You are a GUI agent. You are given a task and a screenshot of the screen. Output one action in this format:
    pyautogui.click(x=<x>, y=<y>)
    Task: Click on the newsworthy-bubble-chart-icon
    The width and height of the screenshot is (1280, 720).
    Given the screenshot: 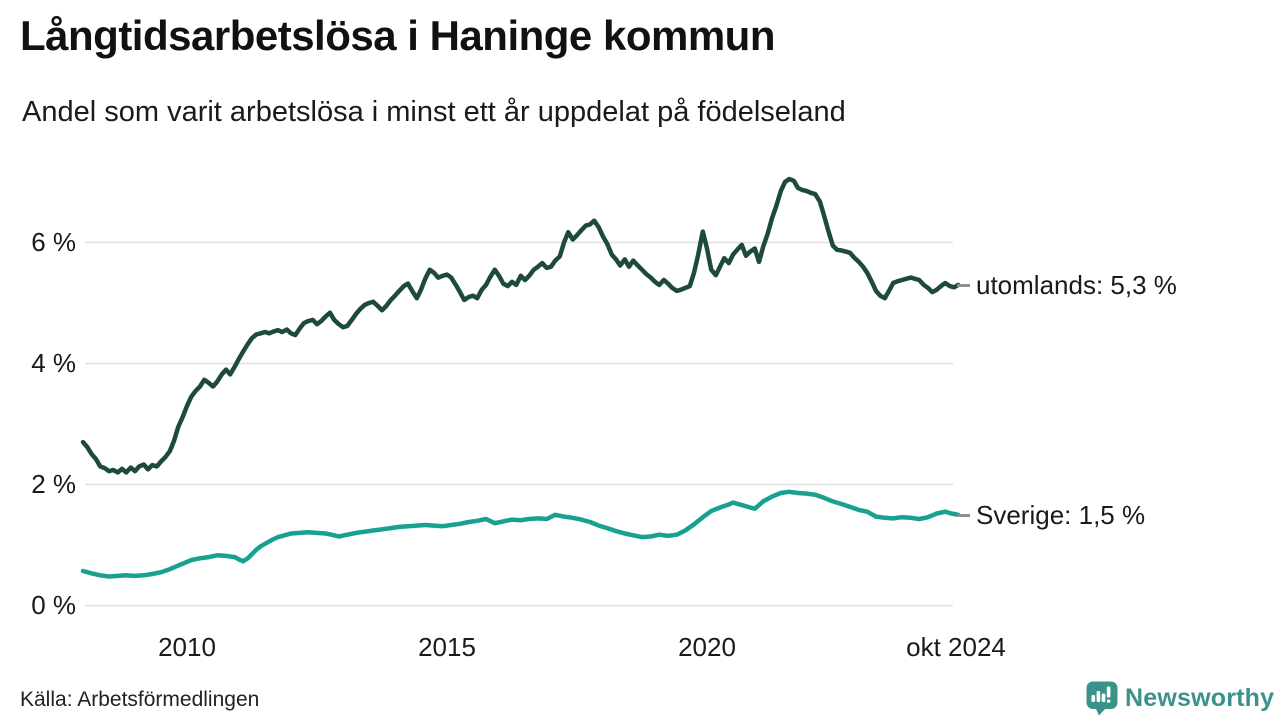 What is the action you would take?
    pyautogui.click(x=1102, y=698)
    